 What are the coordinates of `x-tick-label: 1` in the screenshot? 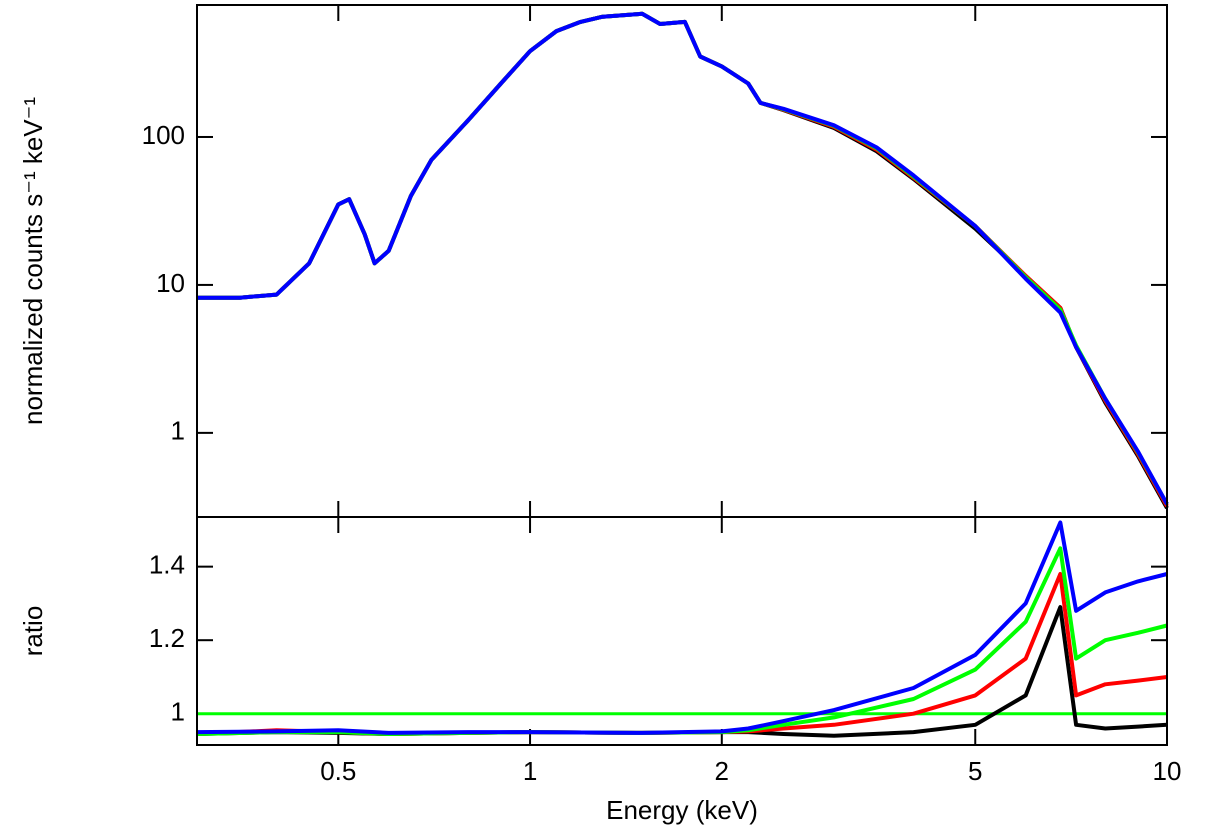 It's located at (530, 771).